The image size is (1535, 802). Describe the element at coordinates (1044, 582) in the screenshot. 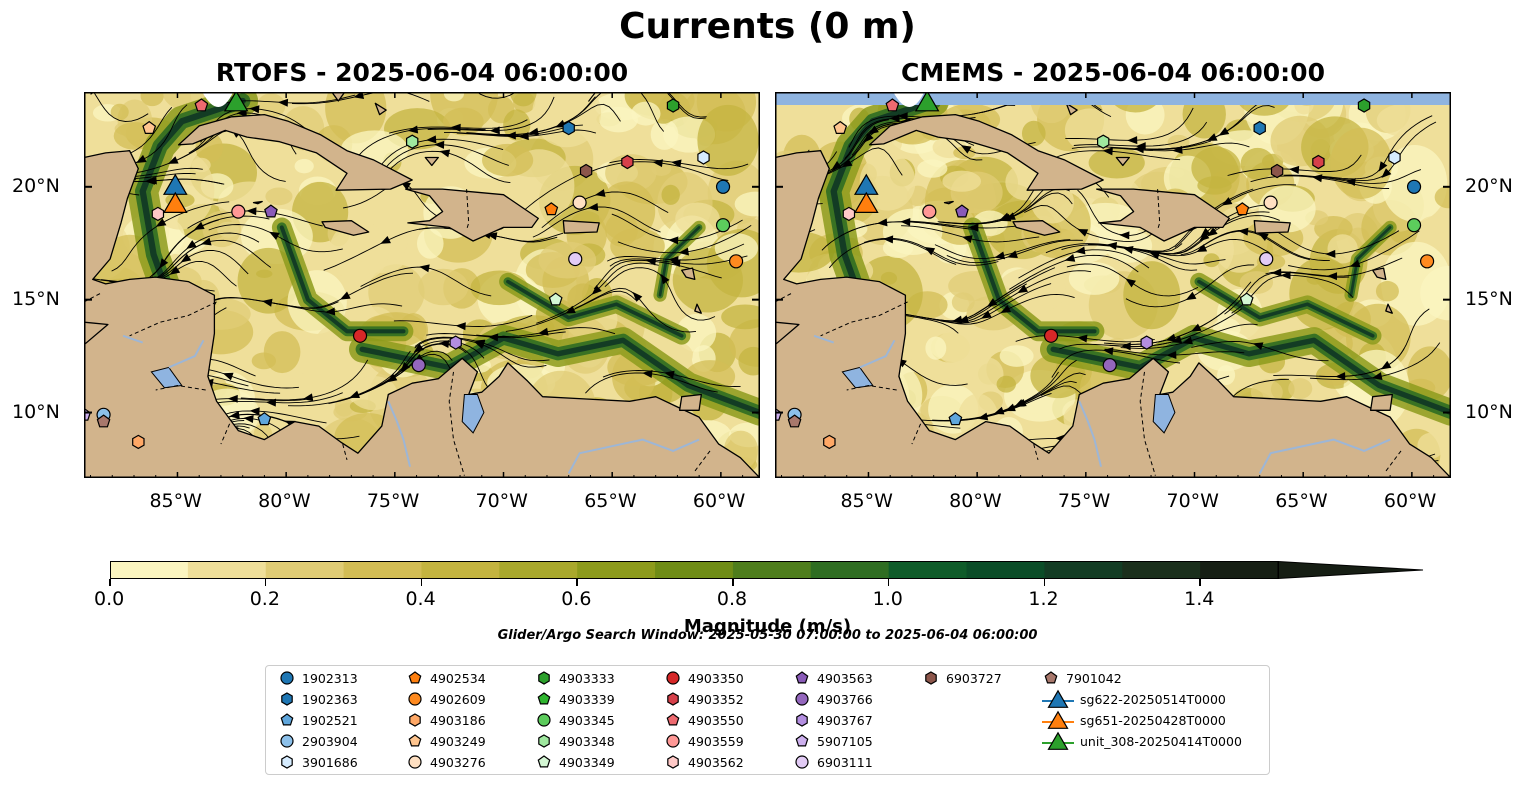

I see `colorbar-tick` at that location.